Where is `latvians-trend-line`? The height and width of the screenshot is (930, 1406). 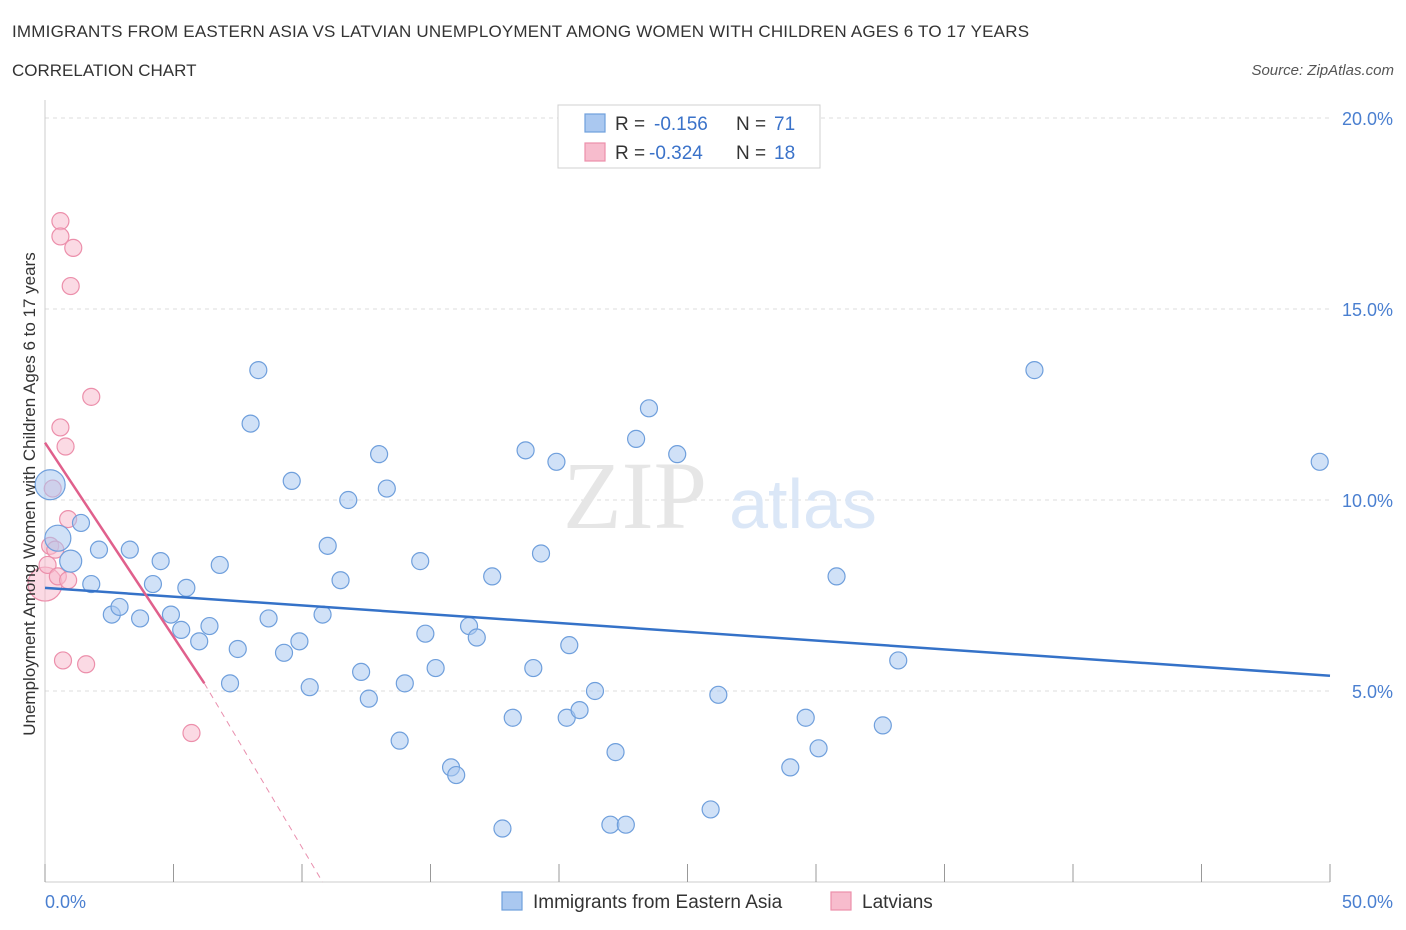 latvians-trend-line is located at coordinates (124, 563).